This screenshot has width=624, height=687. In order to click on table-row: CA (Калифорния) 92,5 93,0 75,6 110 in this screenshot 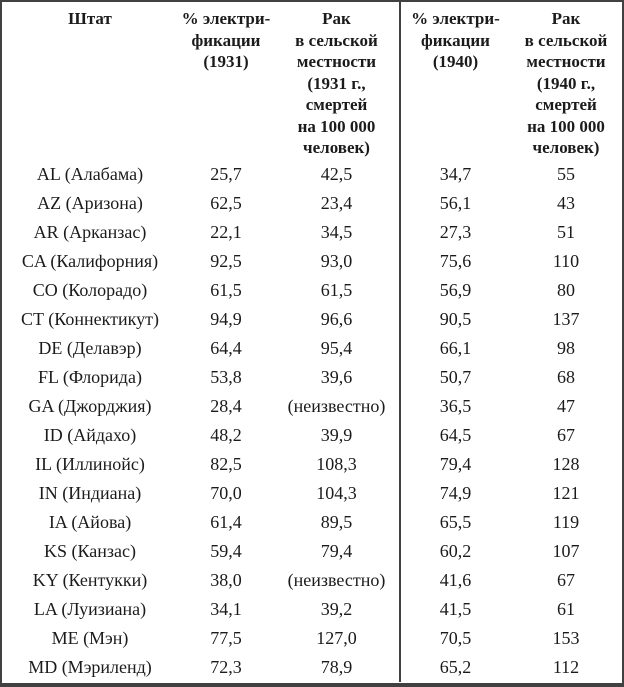, I will do `click(312, 261)`.